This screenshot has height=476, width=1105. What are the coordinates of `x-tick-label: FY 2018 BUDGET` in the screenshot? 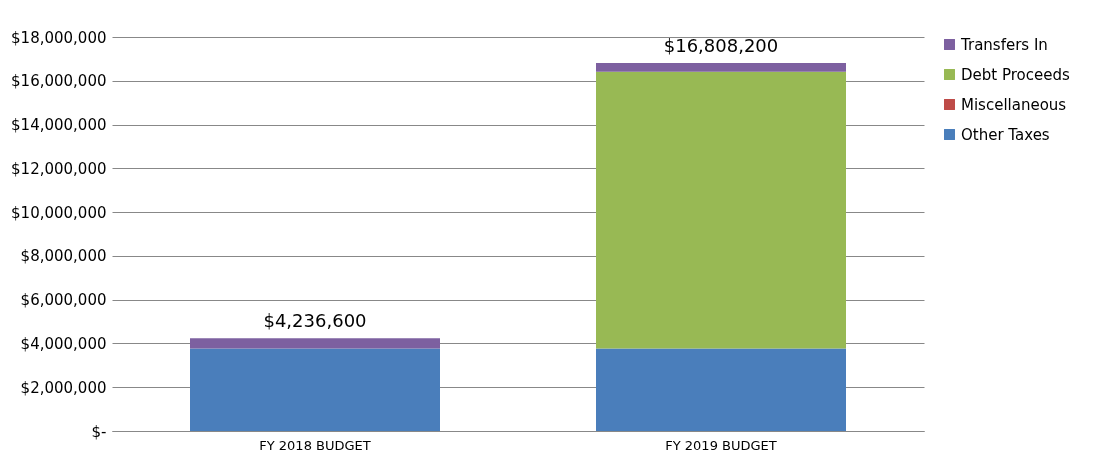 It's located at (315, 445).